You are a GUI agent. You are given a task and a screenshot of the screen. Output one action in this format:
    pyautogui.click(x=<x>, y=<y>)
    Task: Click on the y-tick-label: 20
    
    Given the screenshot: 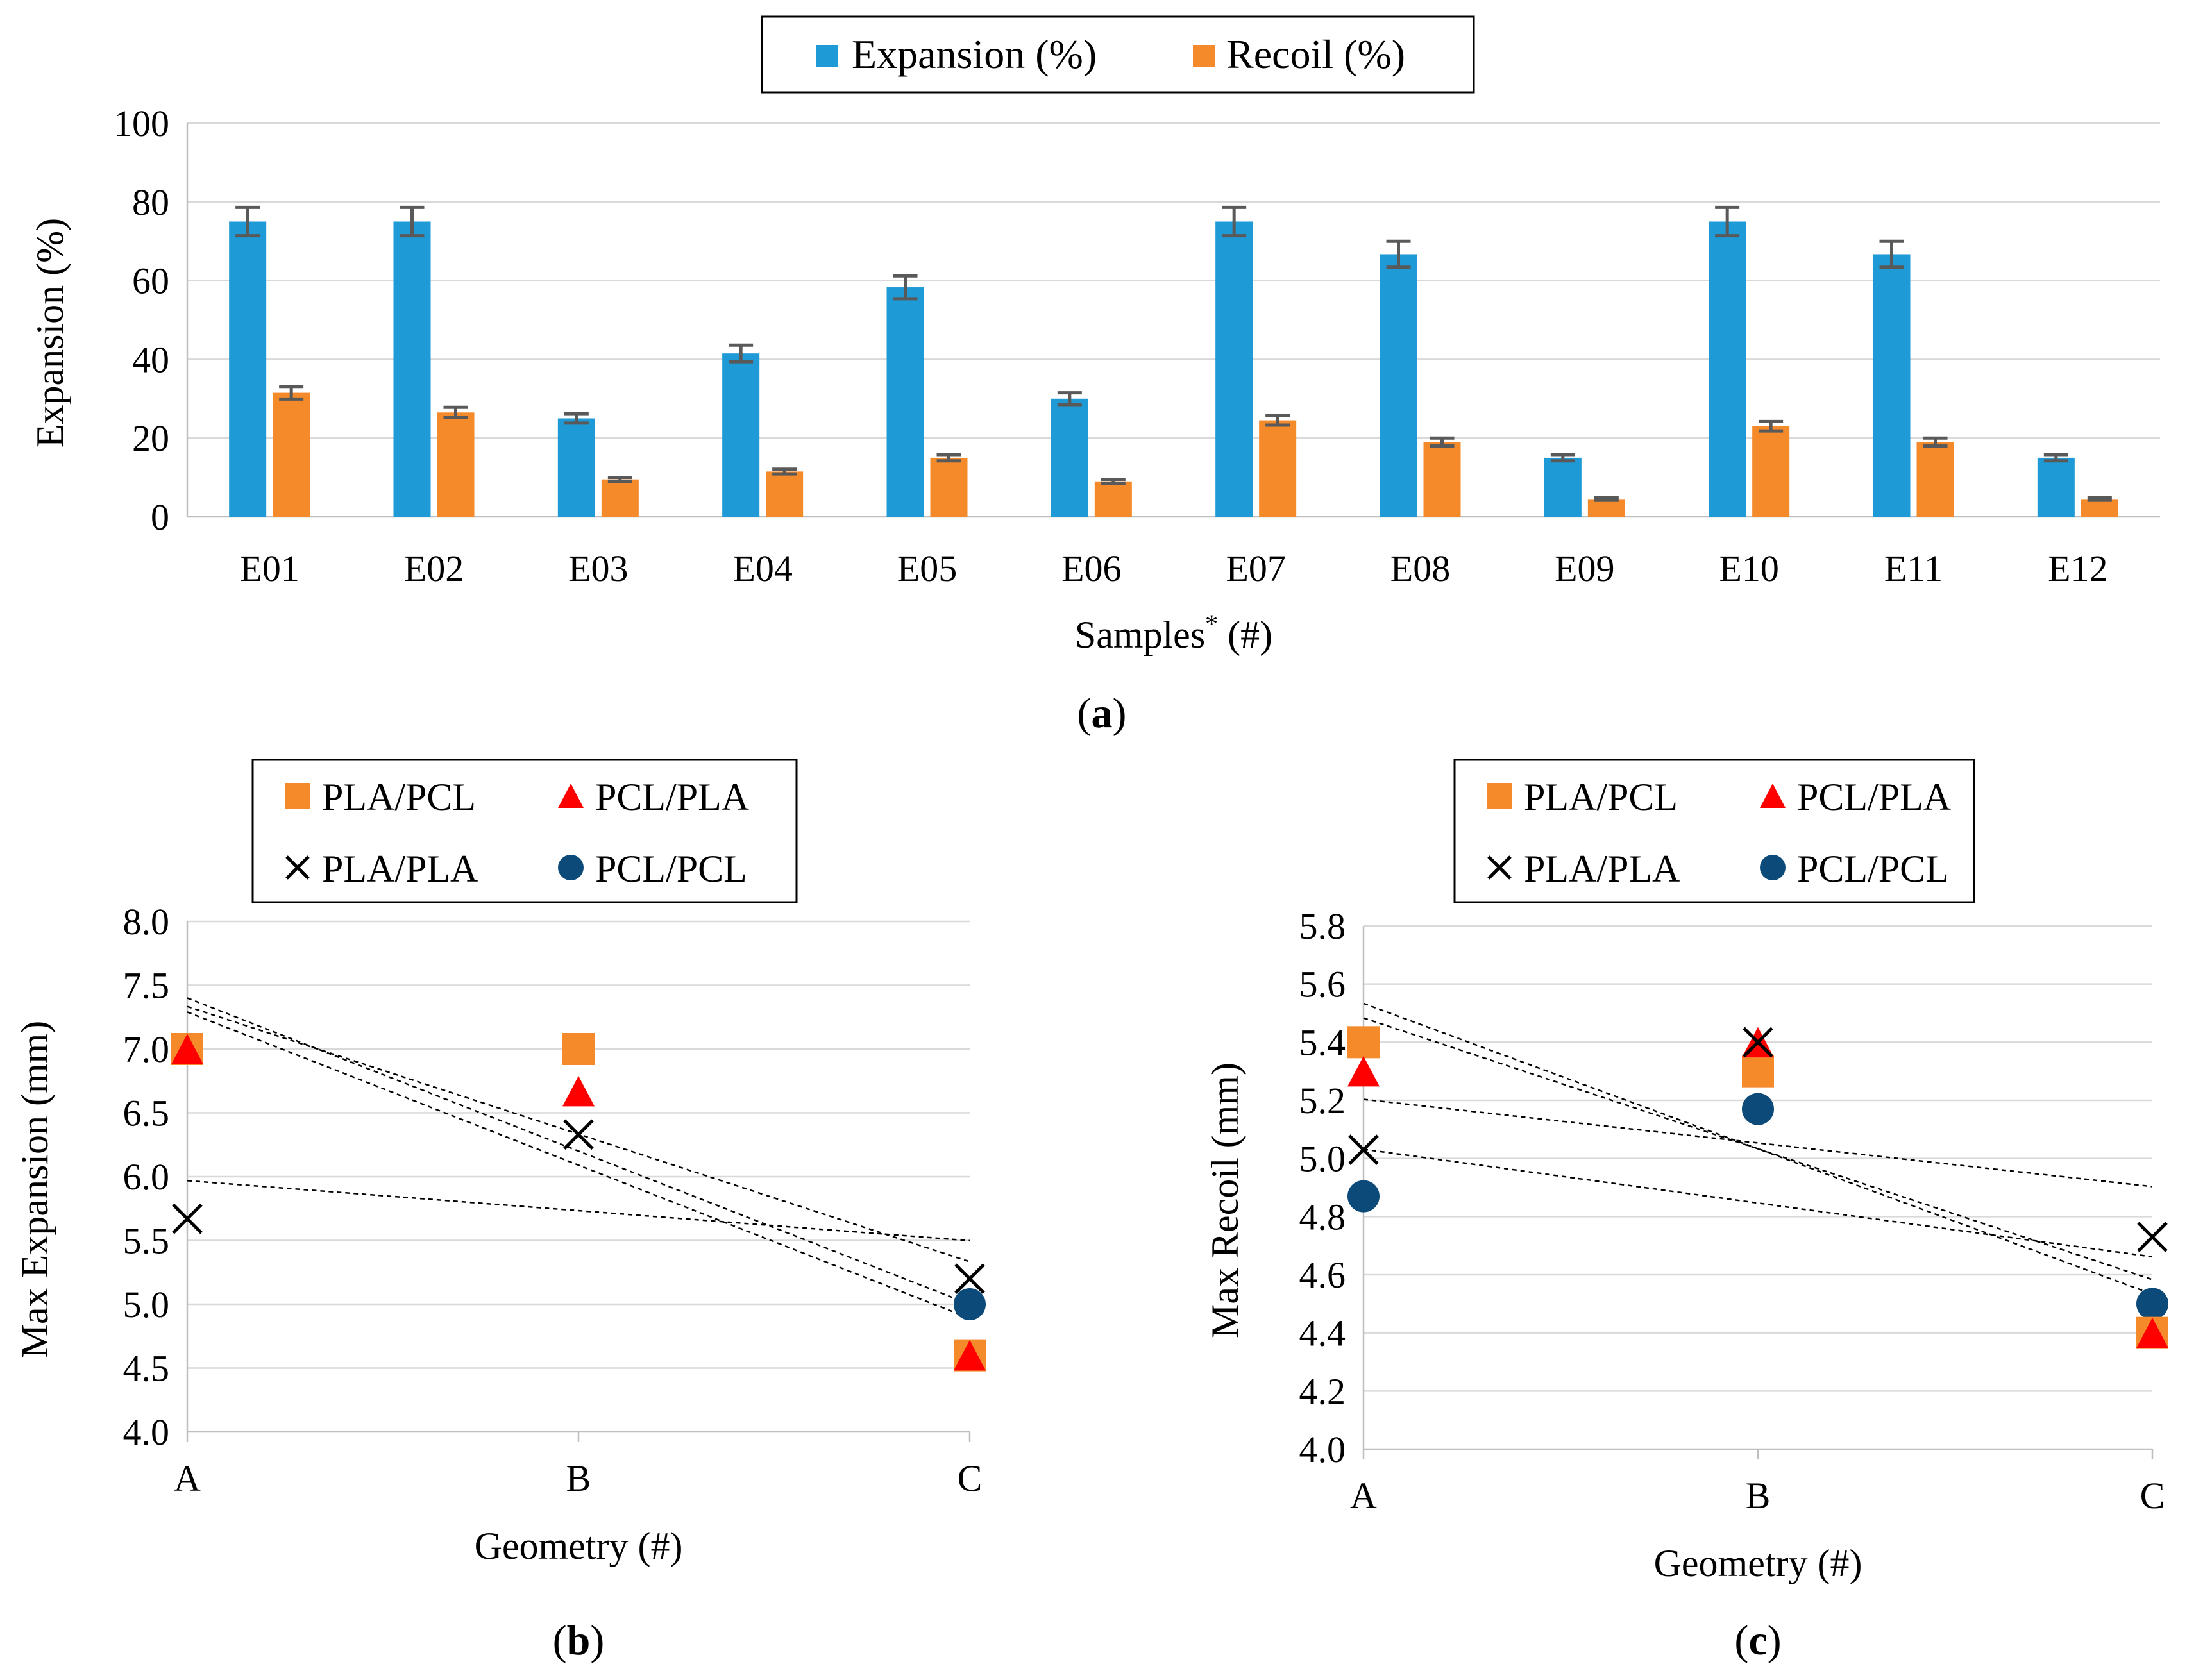 What is the action you would take?
    pyautogui.click(x=150, y=438)
    